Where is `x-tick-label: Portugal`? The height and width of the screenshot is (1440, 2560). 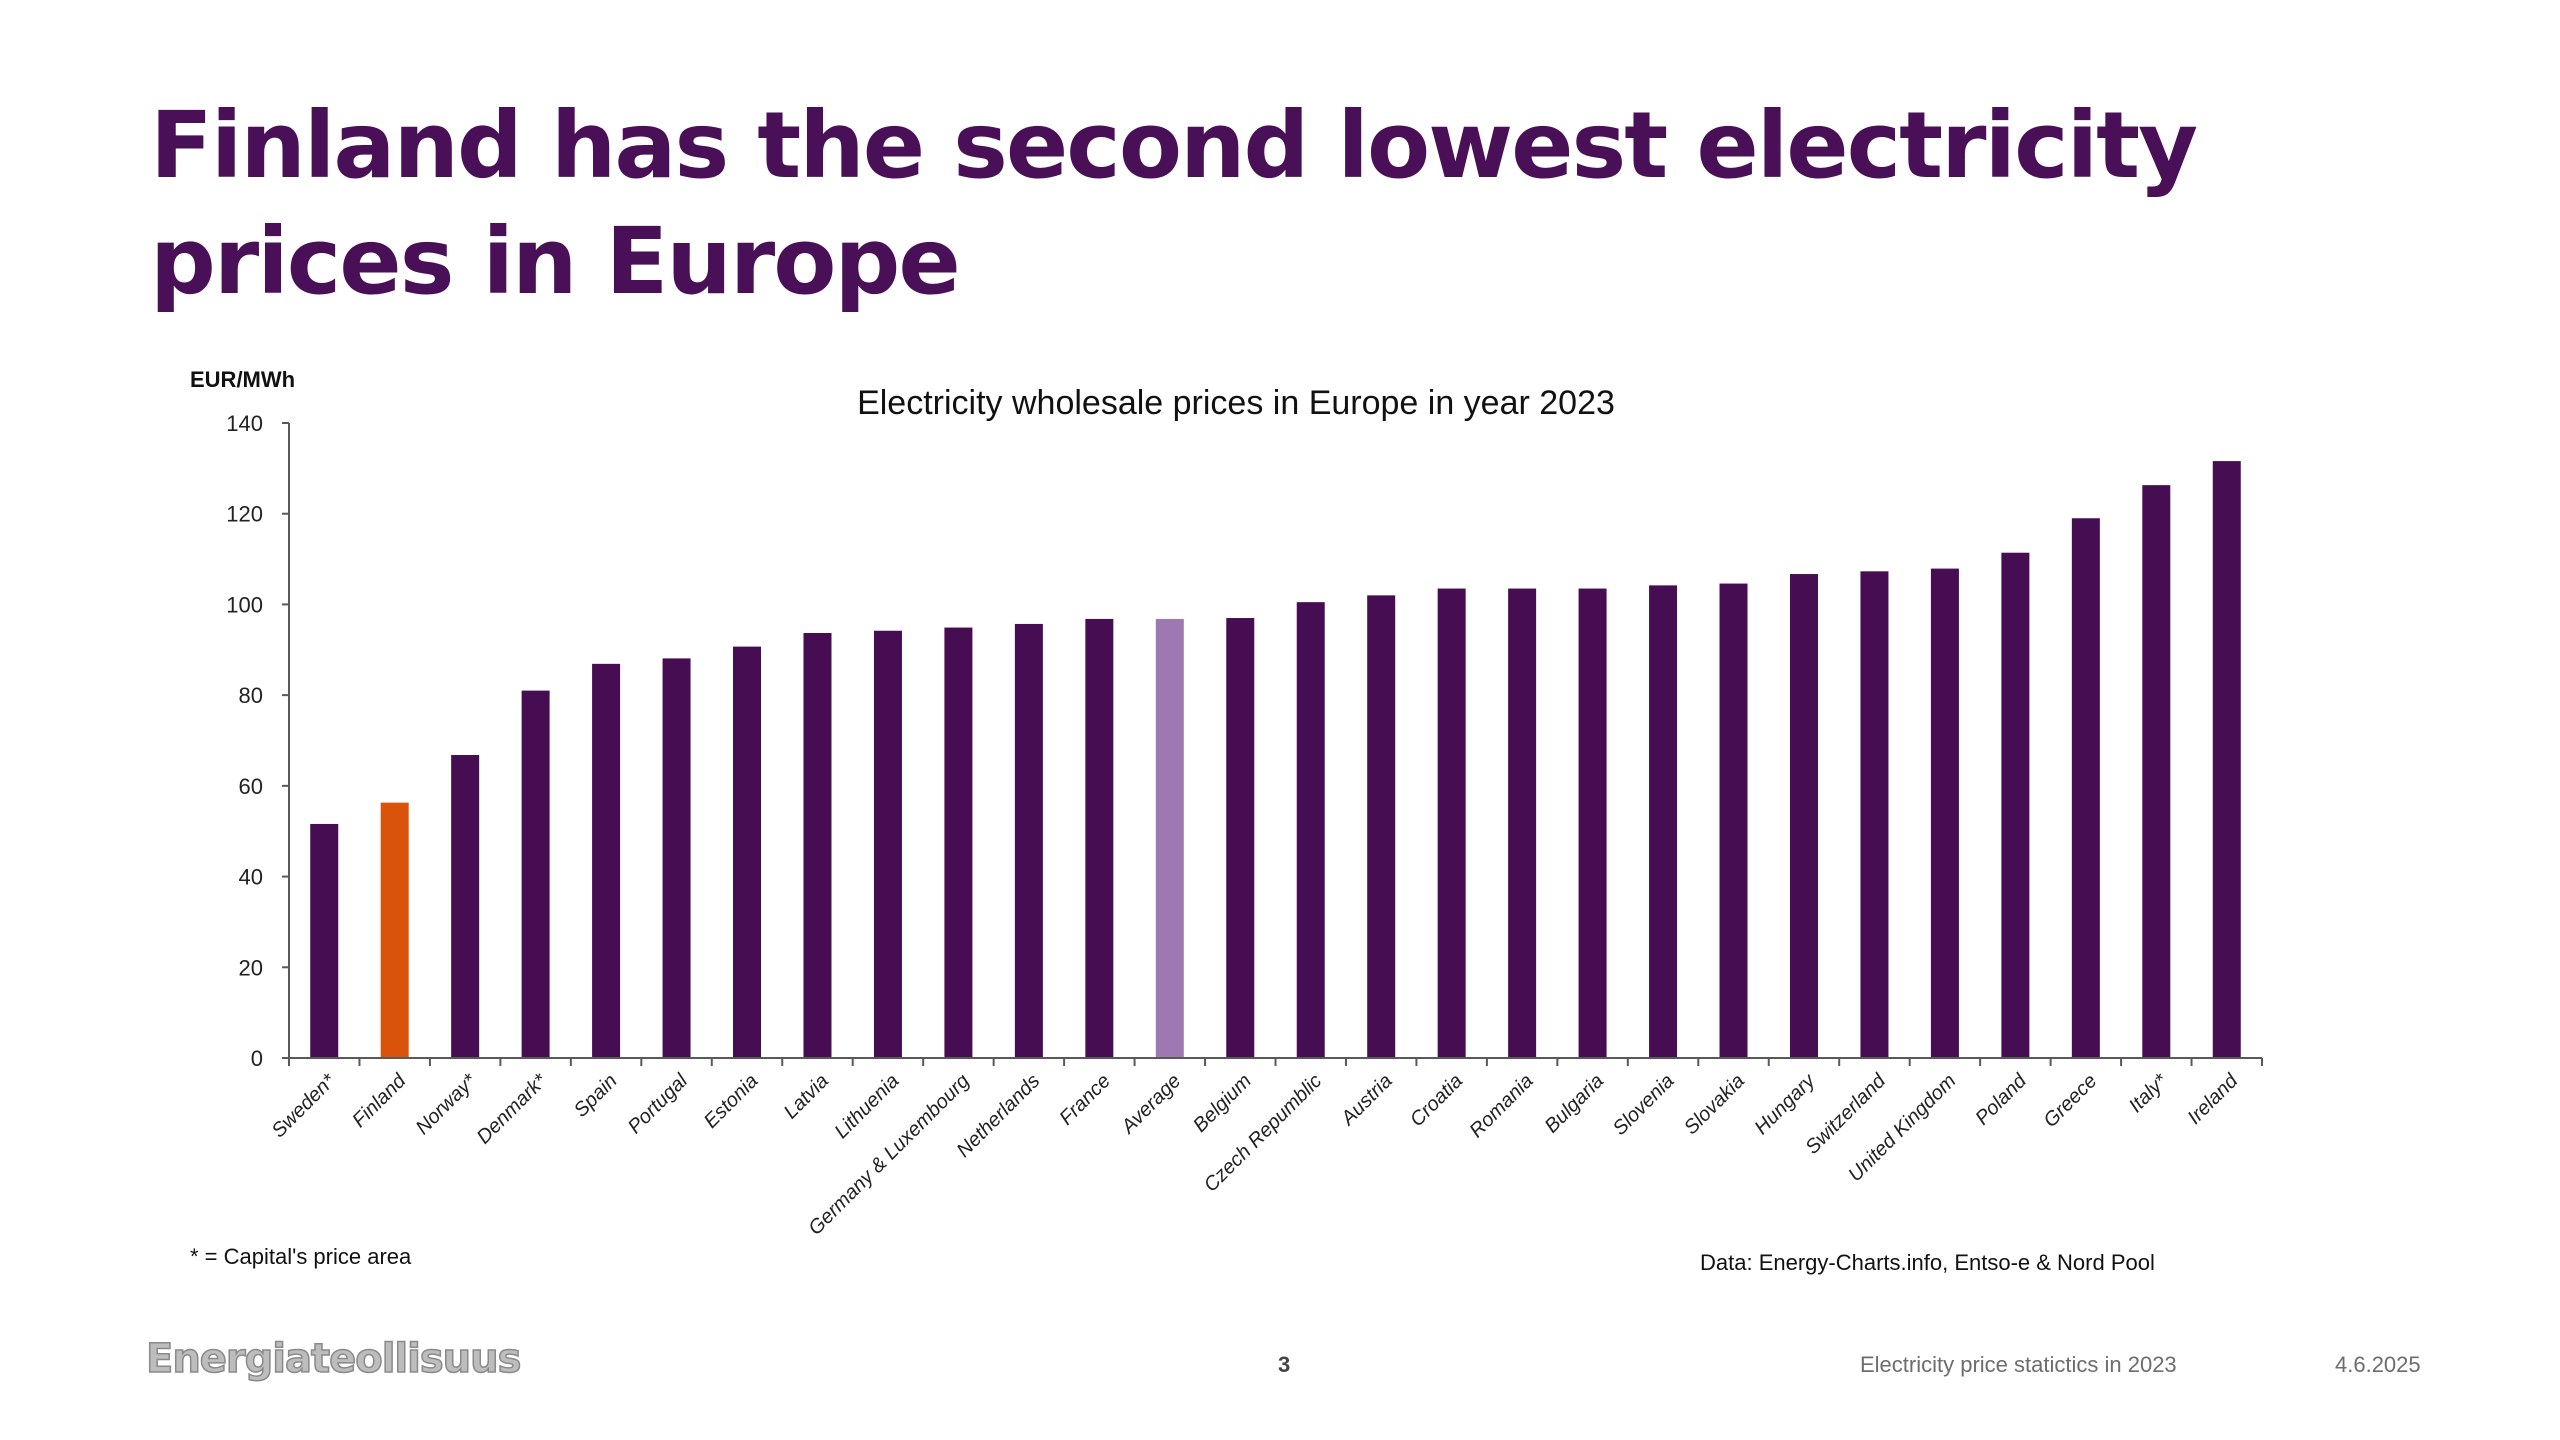 x-tick-label: Portugal is located at coordinates (658, 1104).